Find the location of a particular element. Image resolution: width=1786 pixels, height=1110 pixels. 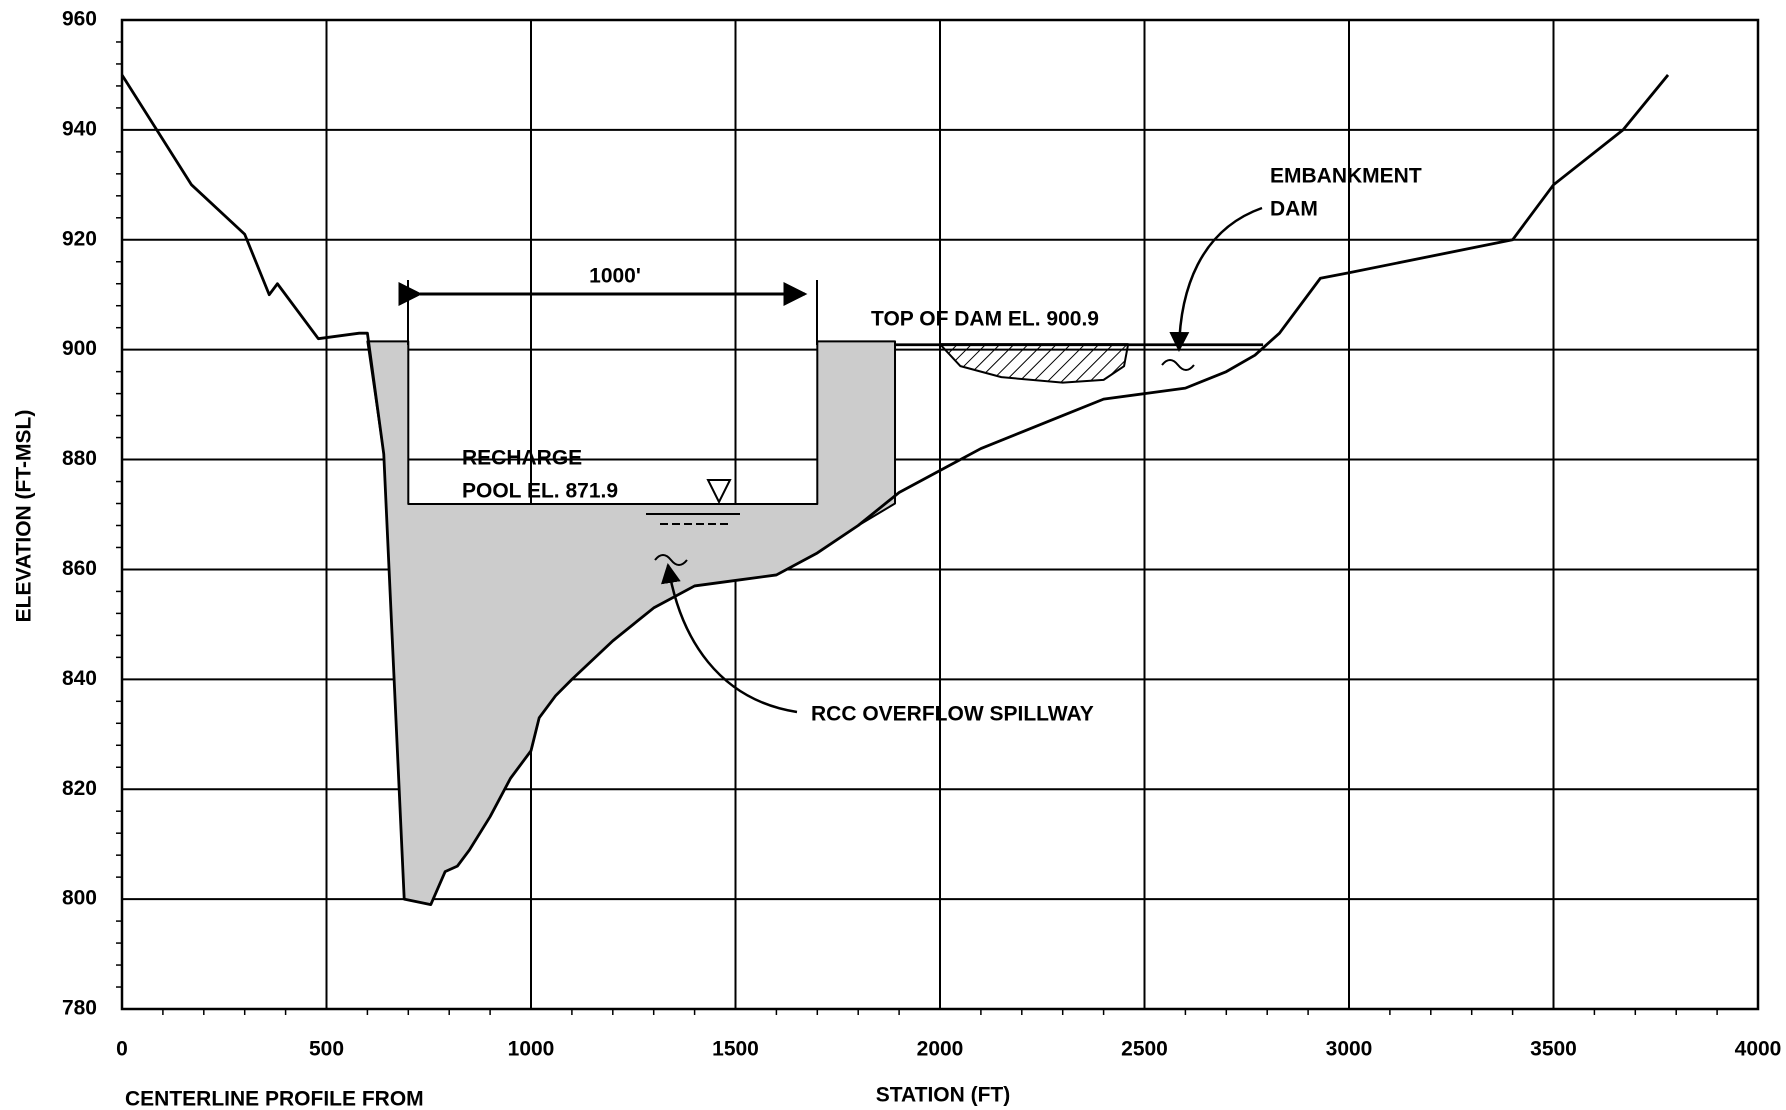

x-tick-label: 3500 is located at coordinates (1553, 1049).